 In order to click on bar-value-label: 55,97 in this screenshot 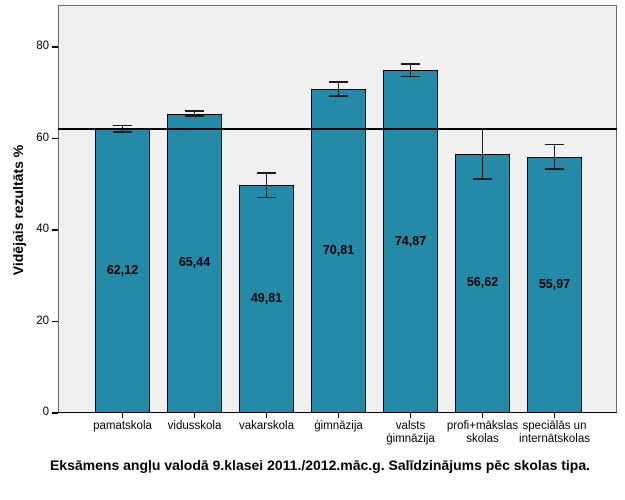, I will do `click(554, 283)`.